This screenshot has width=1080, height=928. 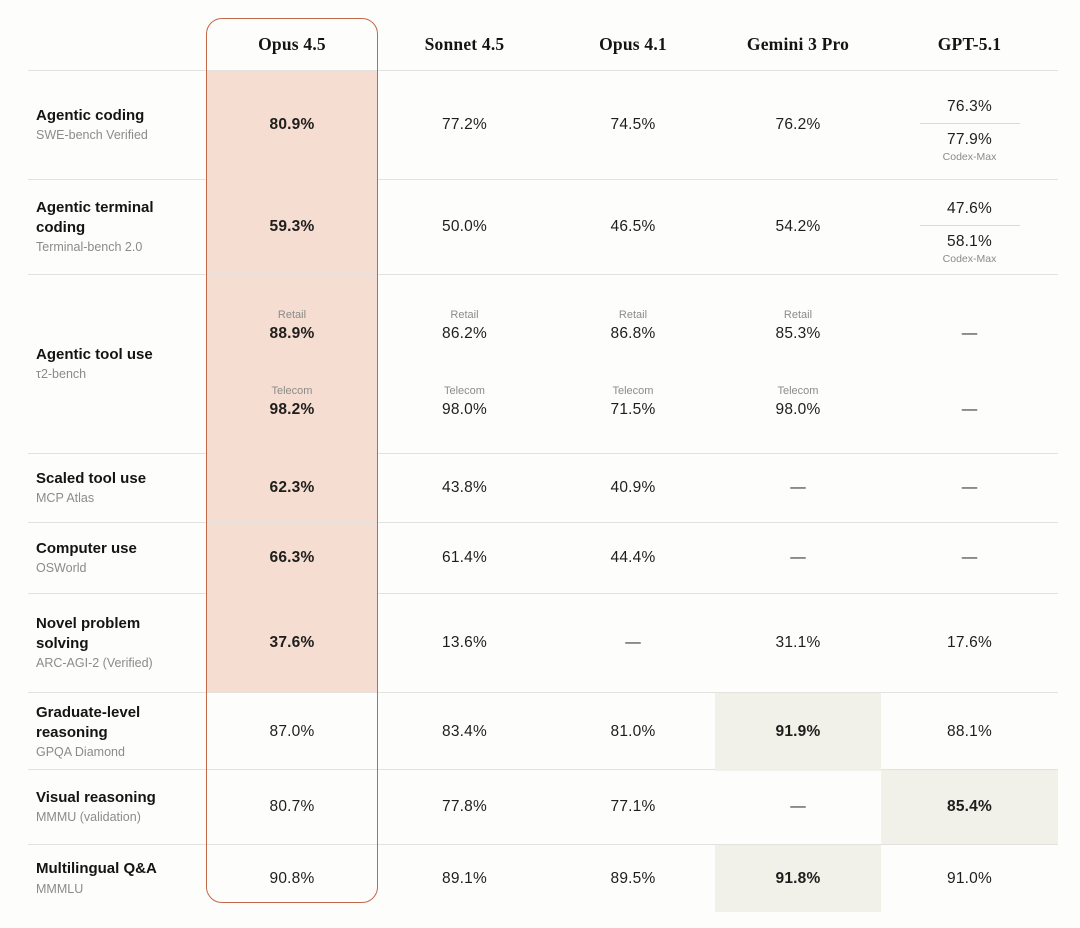 I want to click on score-group: 76.3%, so click(x=969, y=107).